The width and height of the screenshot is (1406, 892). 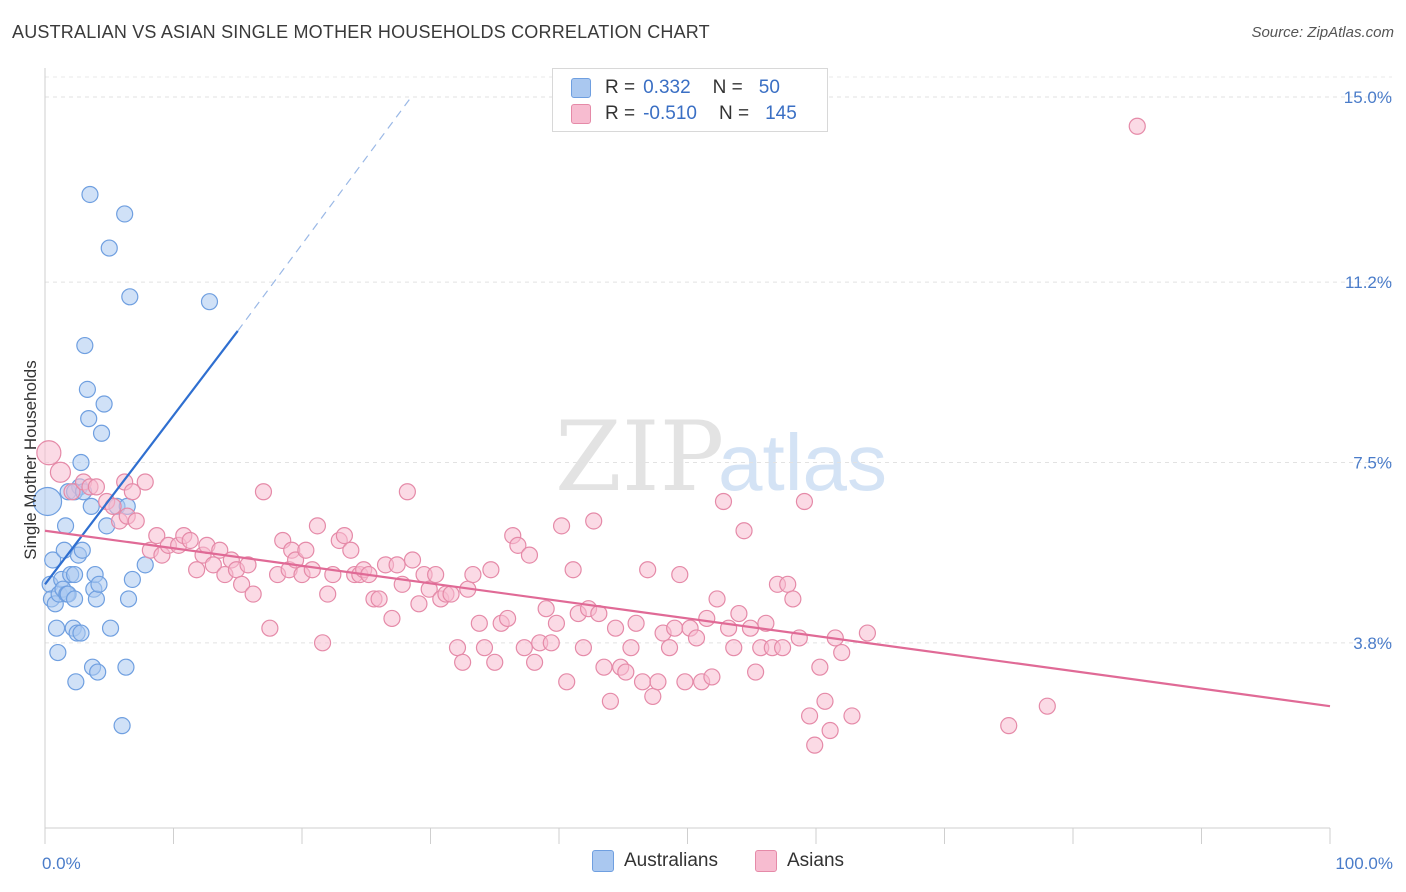 What do you see at coordinates (816, 860) in the screenshot?
I see `series-label-asians: Asians` at bounding box center [816, 860].